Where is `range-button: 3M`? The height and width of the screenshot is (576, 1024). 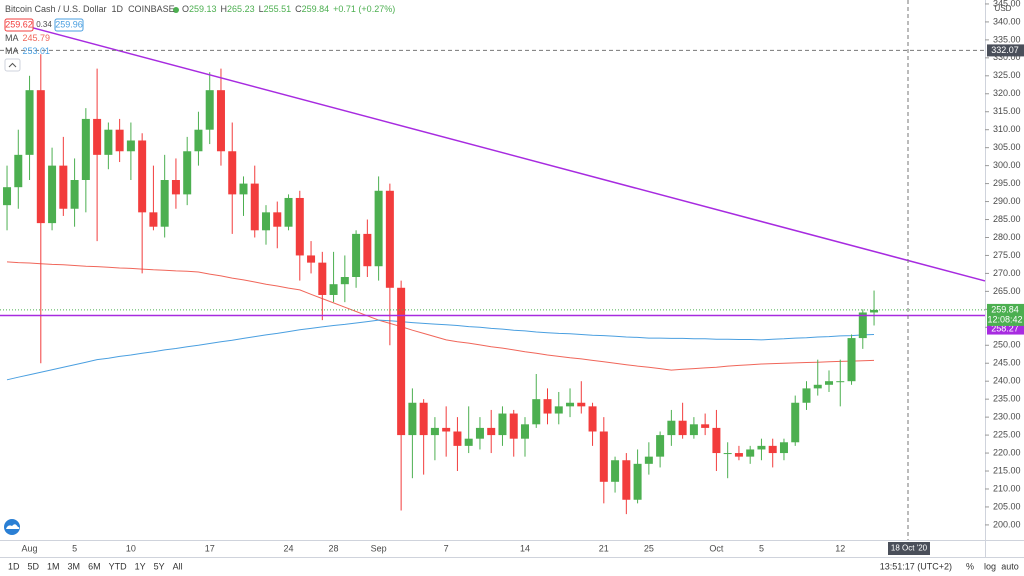 range-button: 3M is located at coordinates (74, 566).